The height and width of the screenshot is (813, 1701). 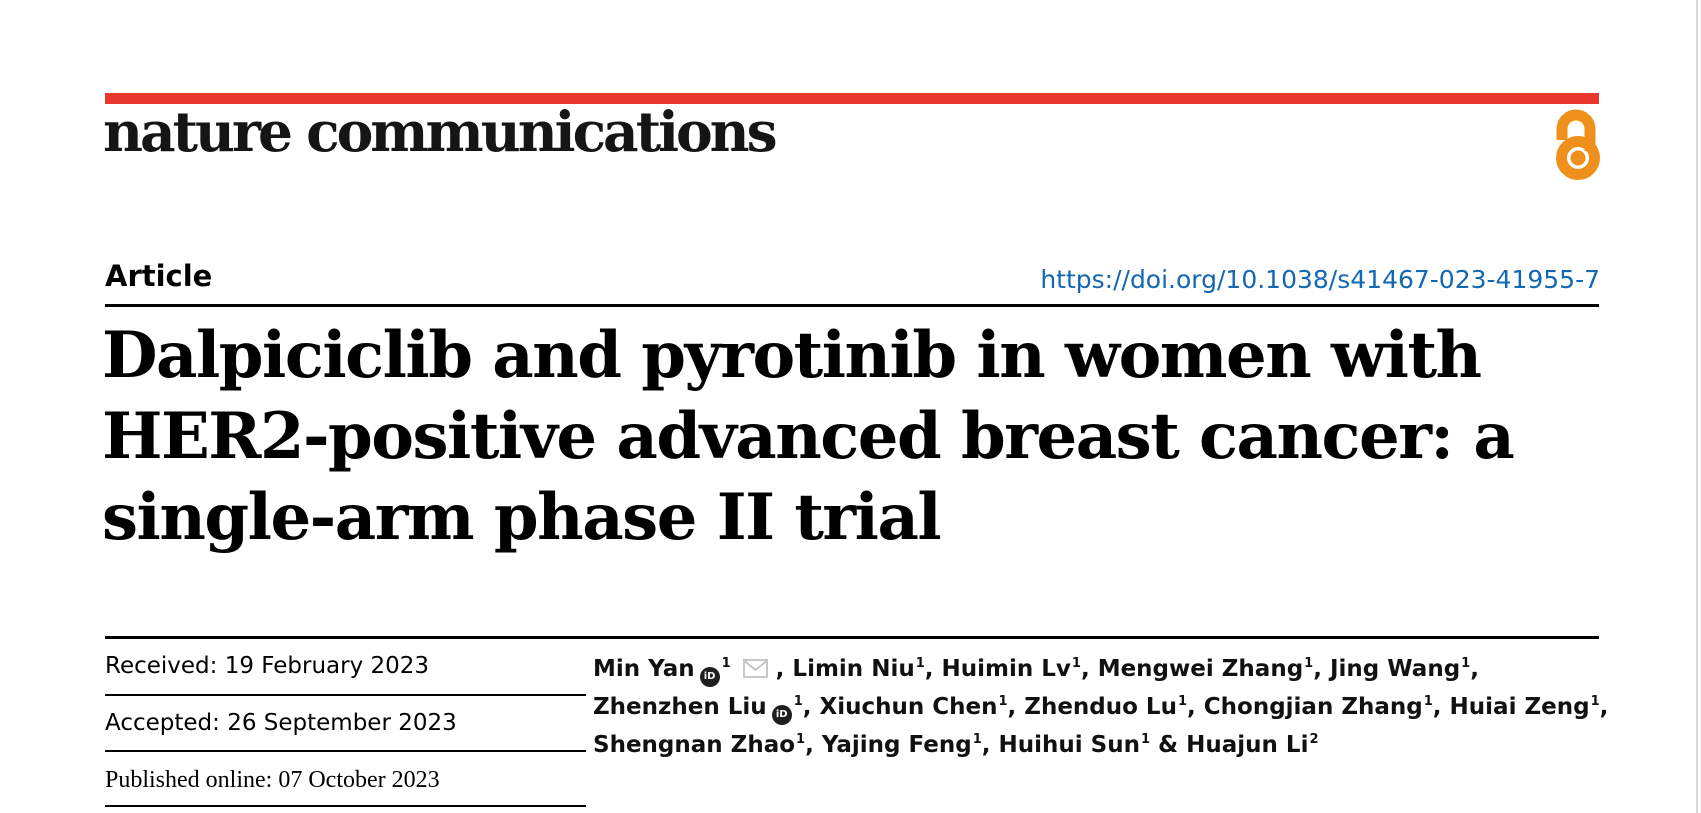 I want to click on journal-logo: nature communications, so click(x=440, y=131).